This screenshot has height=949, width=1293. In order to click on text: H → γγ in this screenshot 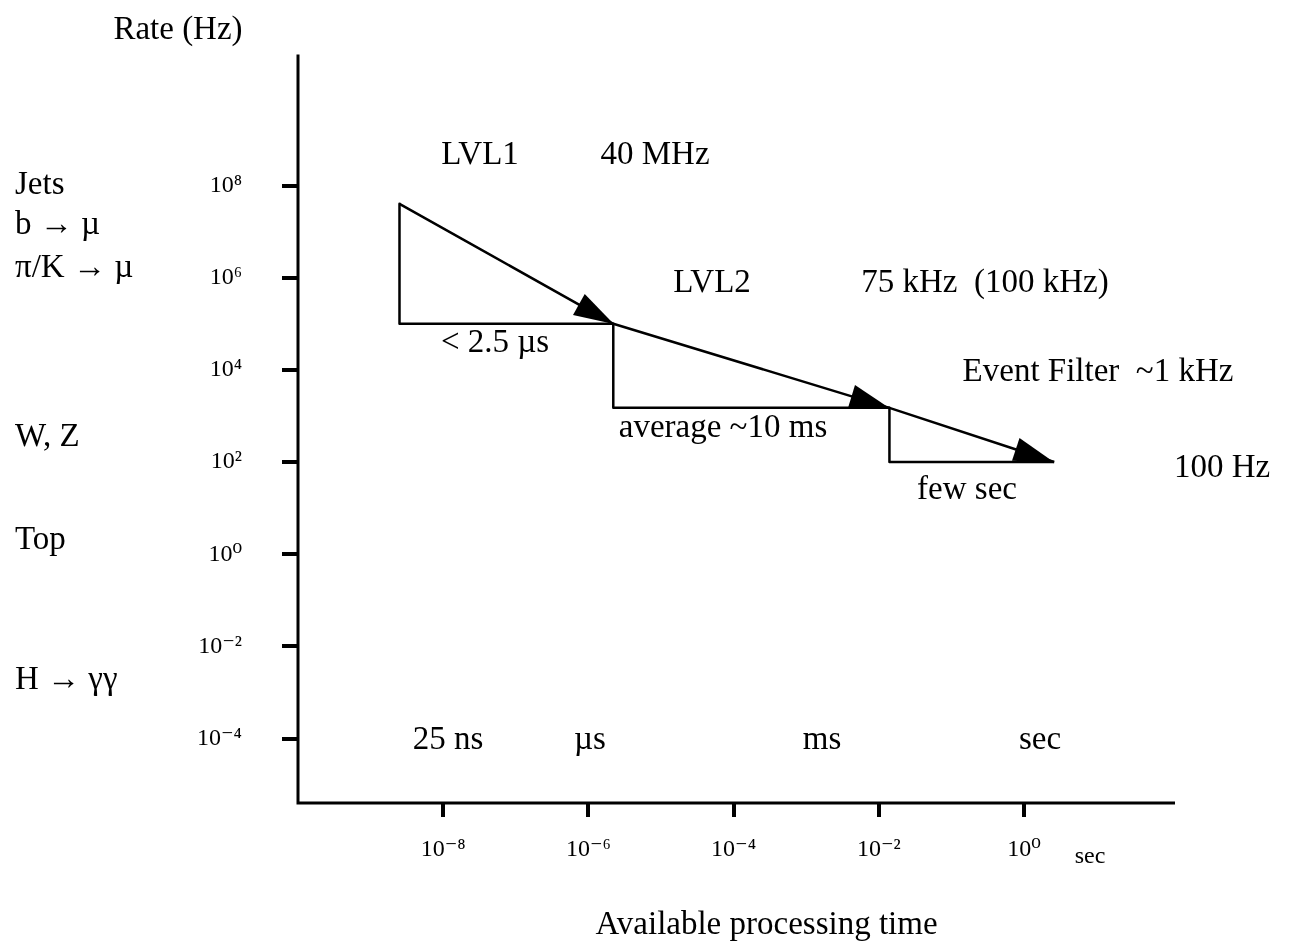, I will do `click(66, 677)`.